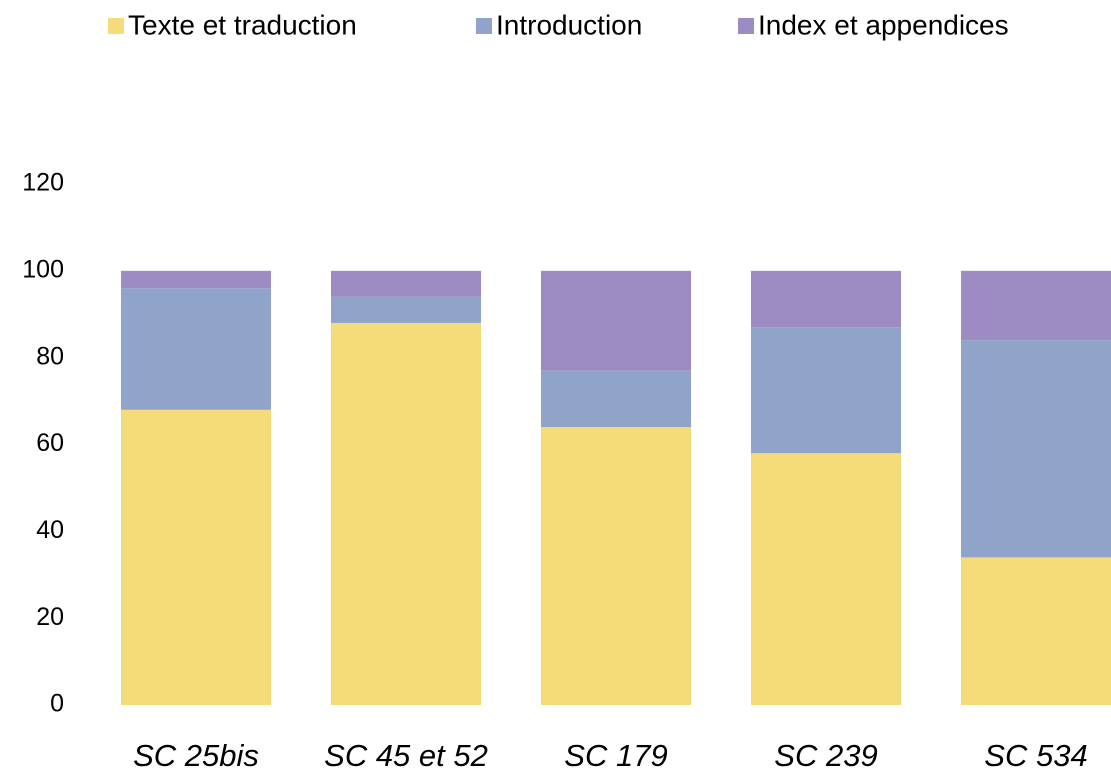 This screenshot has height=773, width=1111. I want to click on y-tick-label: 100, so click(43, 269).